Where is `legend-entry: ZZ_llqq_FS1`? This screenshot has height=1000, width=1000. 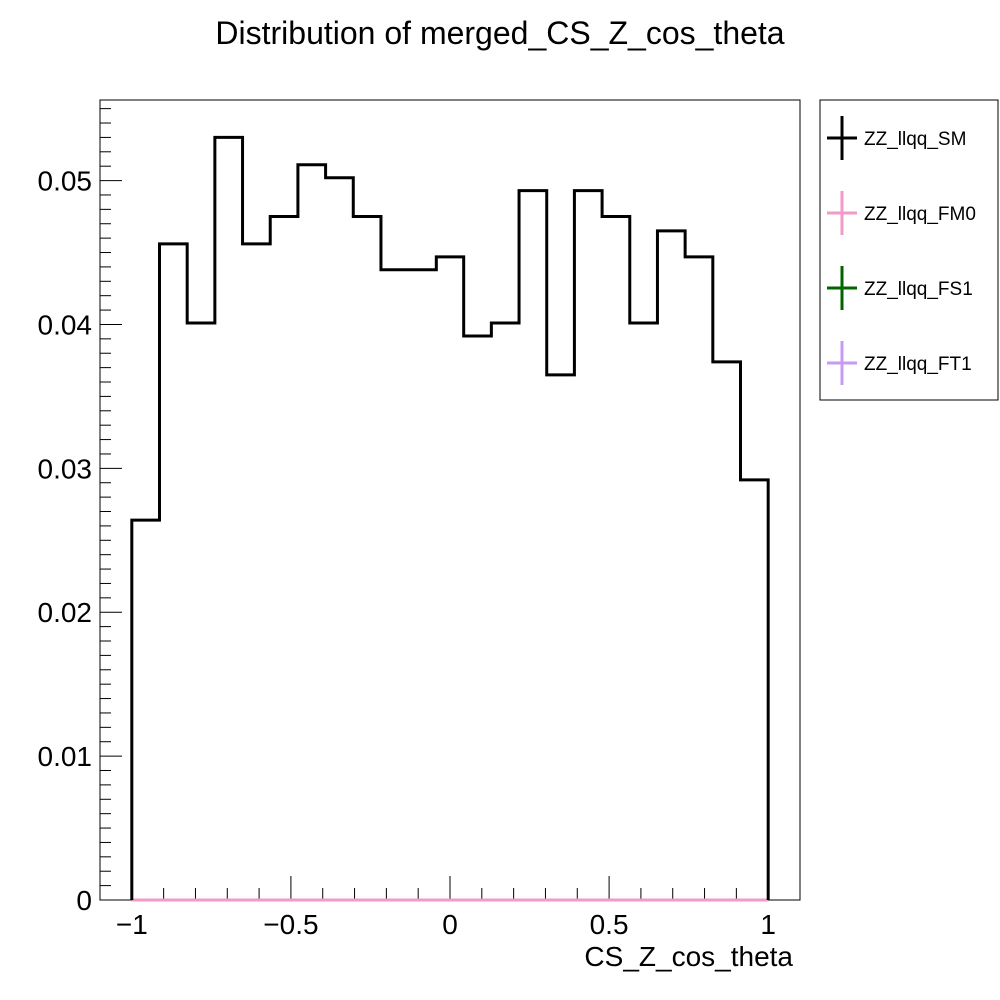
legend-entry: ZZ_llqq_FS1 is located at coordinates (900, 288).